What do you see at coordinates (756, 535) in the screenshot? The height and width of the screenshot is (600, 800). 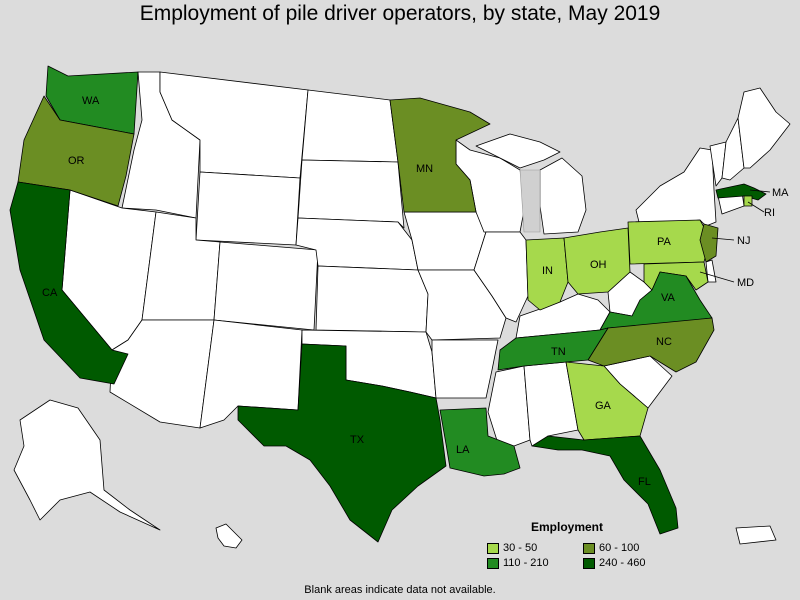 I see `territory-pr` at bounding box center [756, 535].